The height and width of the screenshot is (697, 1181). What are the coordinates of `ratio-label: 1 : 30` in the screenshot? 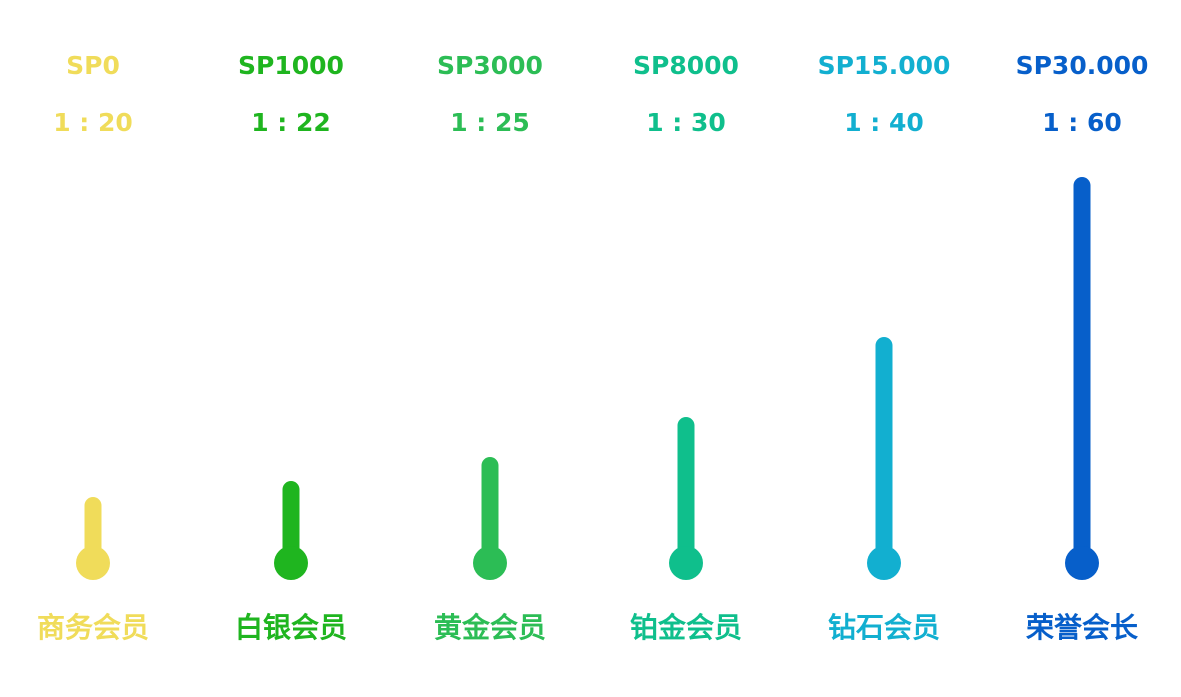 It's located at (686, 122).